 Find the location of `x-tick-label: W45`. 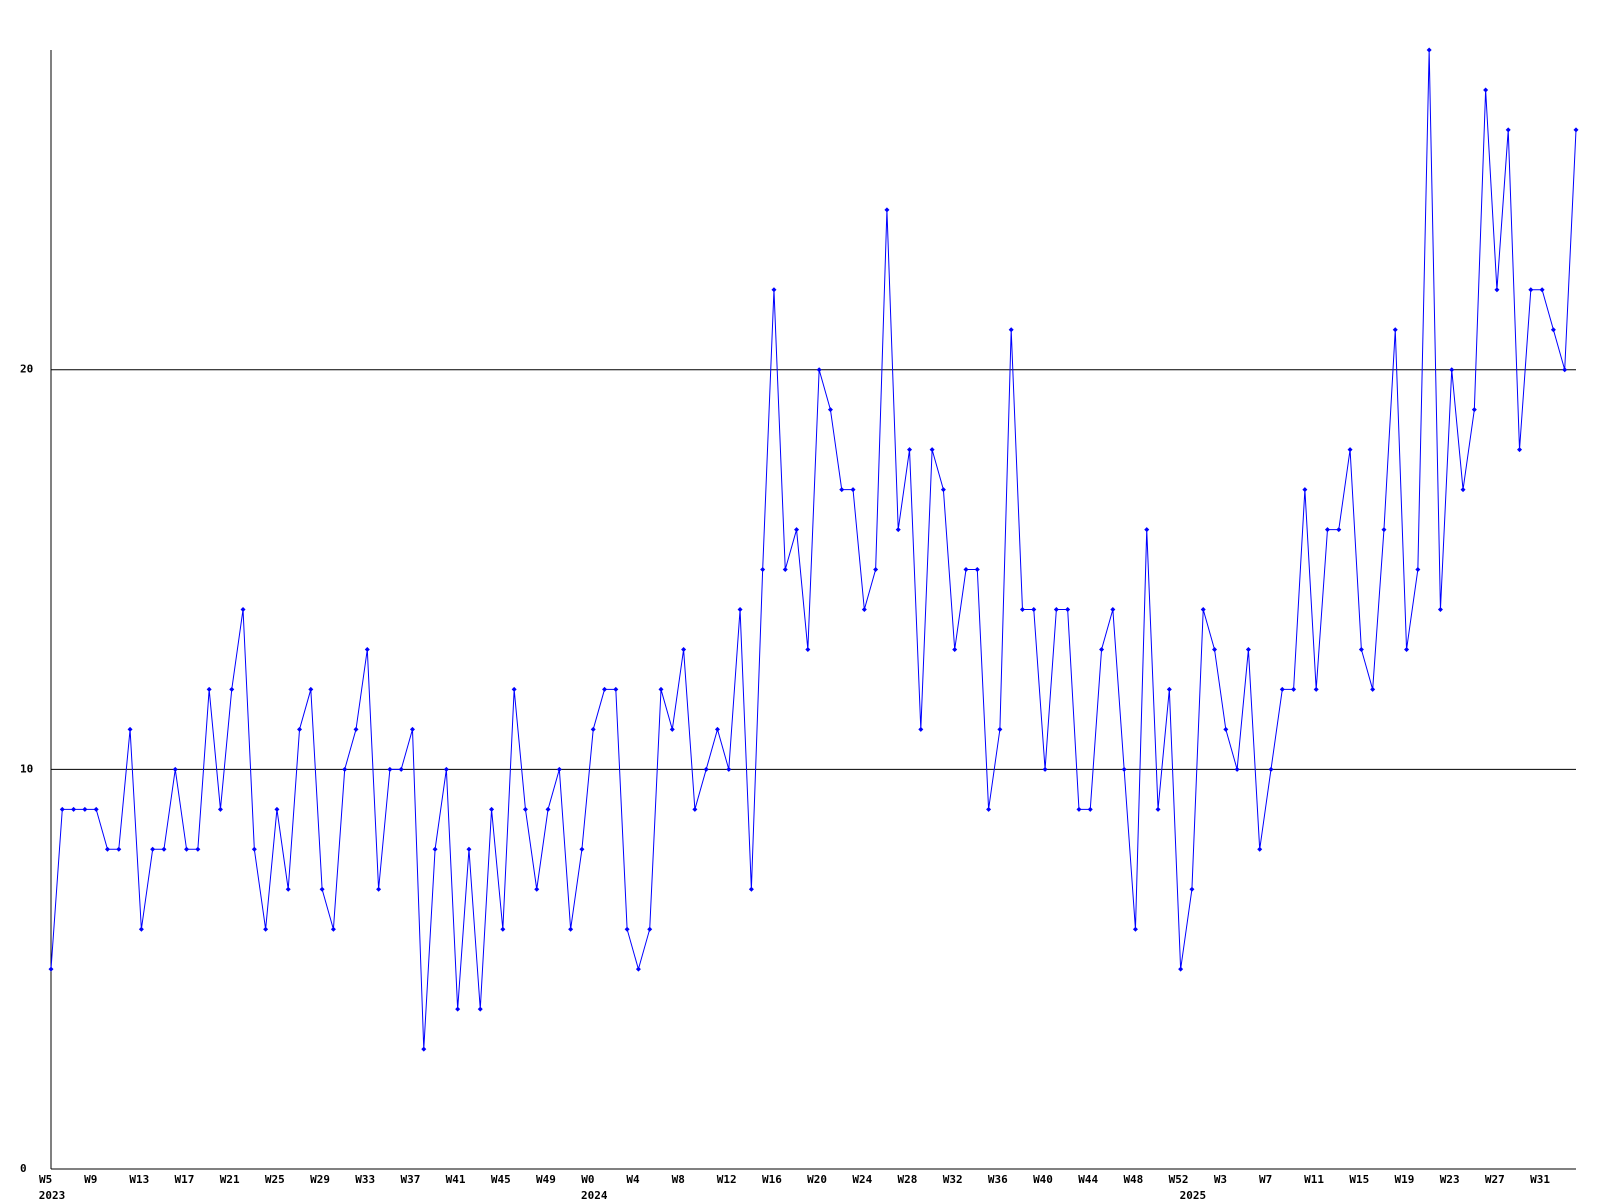

x-tick-label: W45 is located at coordinates (501, 1179).